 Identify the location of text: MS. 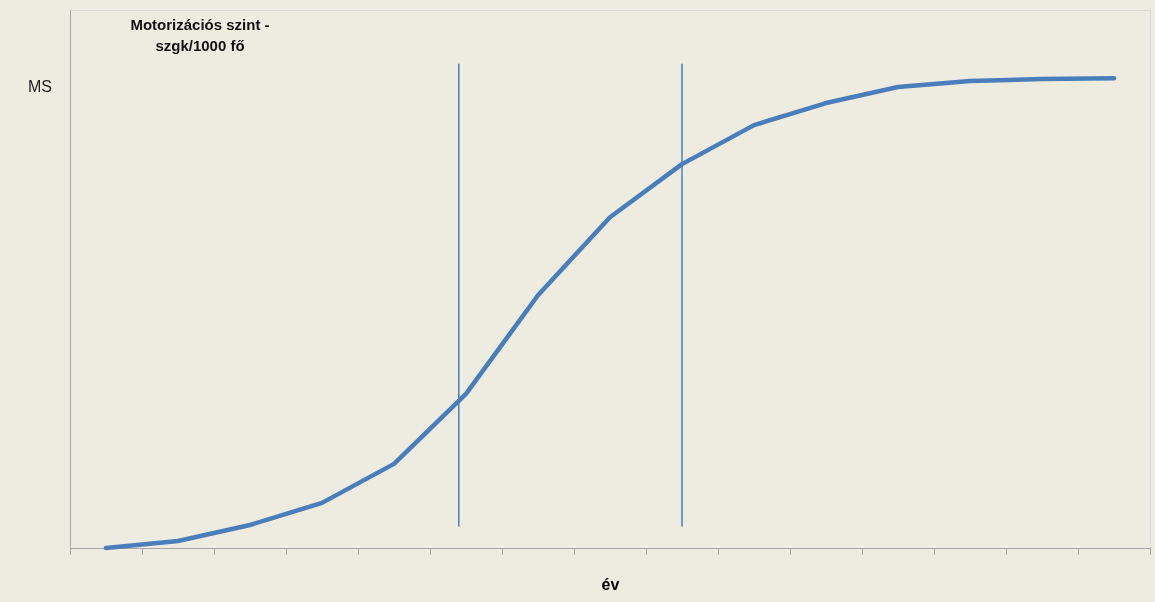
(40, 86).